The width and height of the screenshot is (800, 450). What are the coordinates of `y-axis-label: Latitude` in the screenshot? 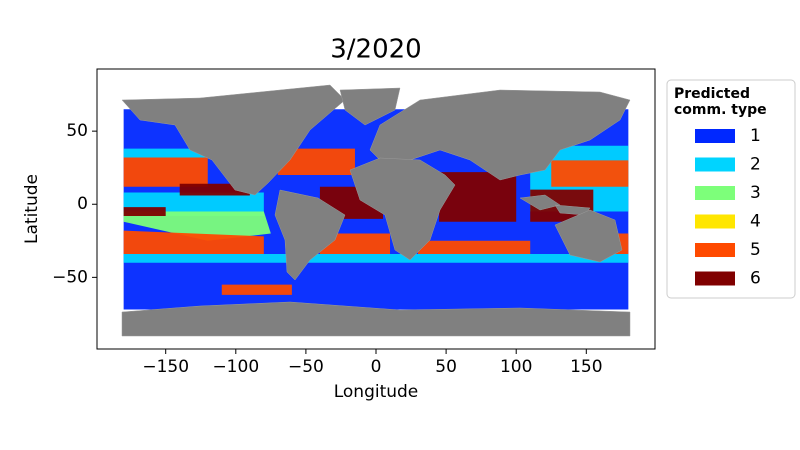 It's located at (32, 209).